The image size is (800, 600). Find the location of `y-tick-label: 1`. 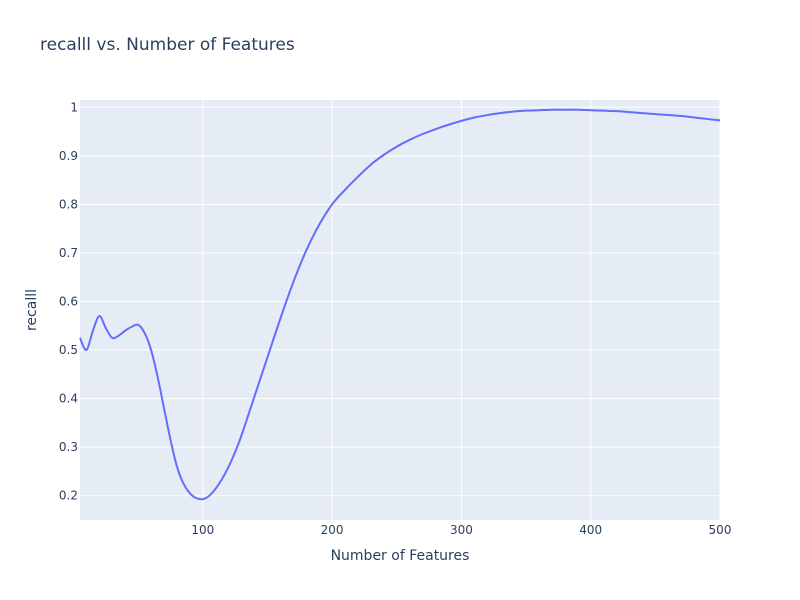

y-tick-label: 1 is located at coordinates (74, 107).